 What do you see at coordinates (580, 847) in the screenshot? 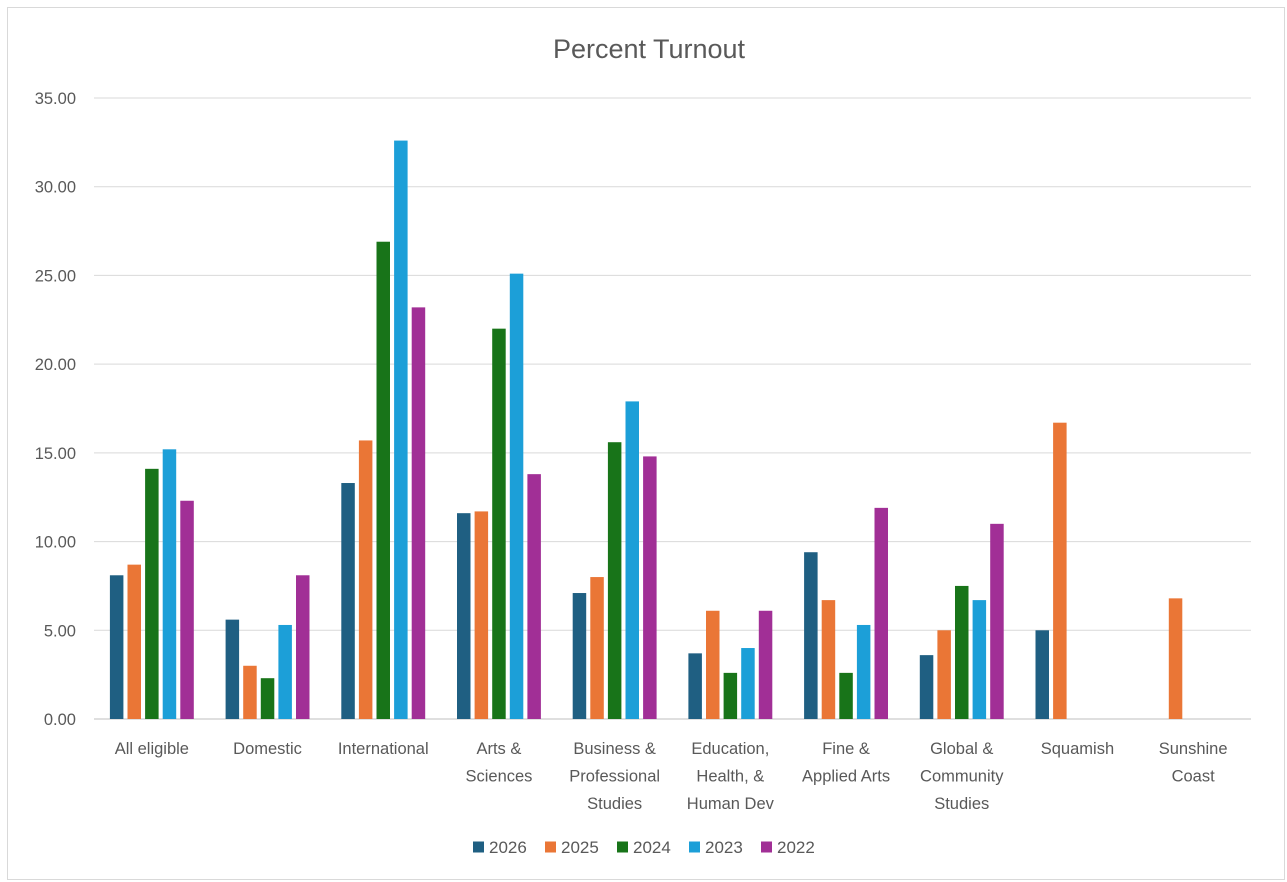
I see `legend-label: 2025` at bounding box center [580, 847].